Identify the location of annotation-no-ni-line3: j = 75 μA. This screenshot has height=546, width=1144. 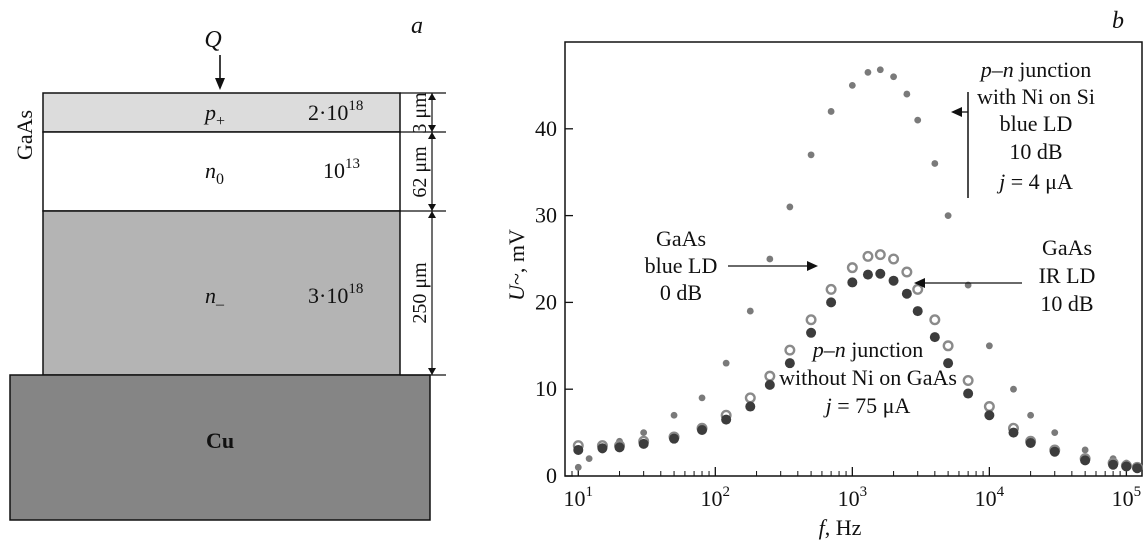
(867, 405).